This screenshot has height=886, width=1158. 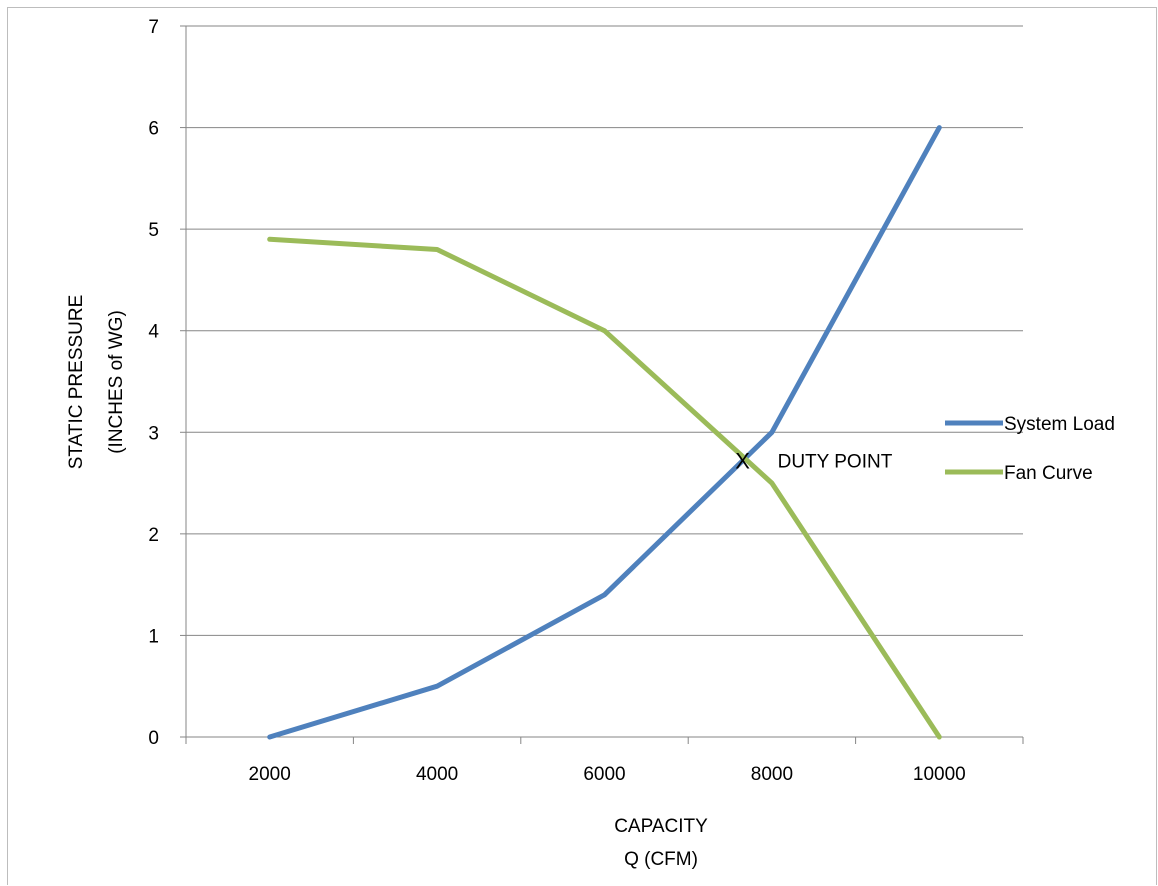 I want to click on y-tick-label: 4, so click(x=153, y=332).